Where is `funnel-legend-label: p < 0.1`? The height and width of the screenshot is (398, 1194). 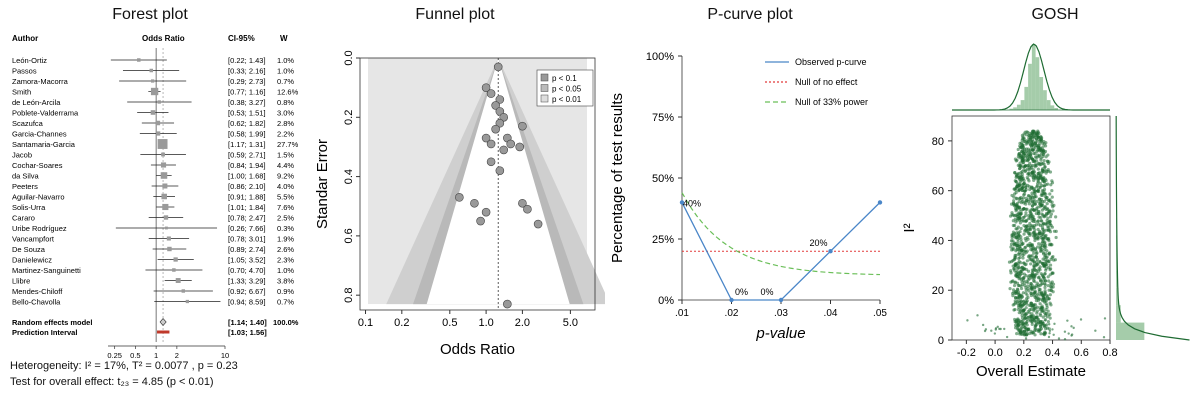 funnel-legend-label: p < 0.1 is located at coordinates (564, 78).